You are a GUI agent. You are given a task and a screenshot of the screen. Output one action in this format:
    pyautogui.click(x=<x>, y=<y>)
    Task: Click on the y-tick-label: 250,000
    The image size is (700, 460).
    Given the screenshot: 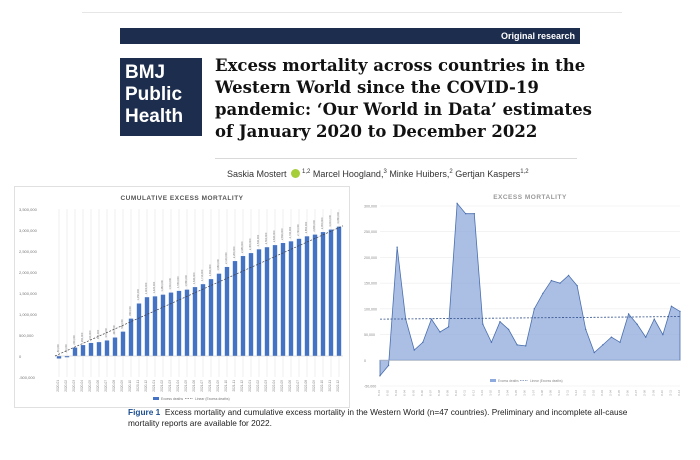 What is the action you would take?
    pyautogui.click(x=370, y=232)
    